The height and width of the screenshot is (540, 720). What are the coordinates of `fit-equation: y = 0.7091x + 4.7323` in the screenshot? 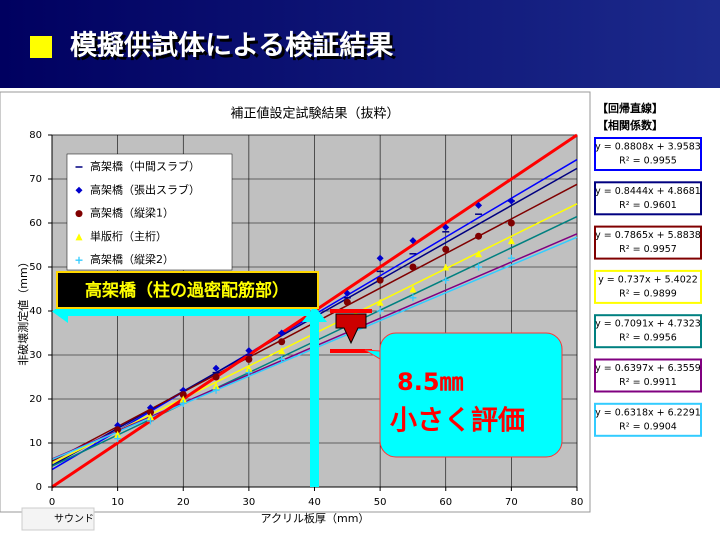 It's located at (648, 324).